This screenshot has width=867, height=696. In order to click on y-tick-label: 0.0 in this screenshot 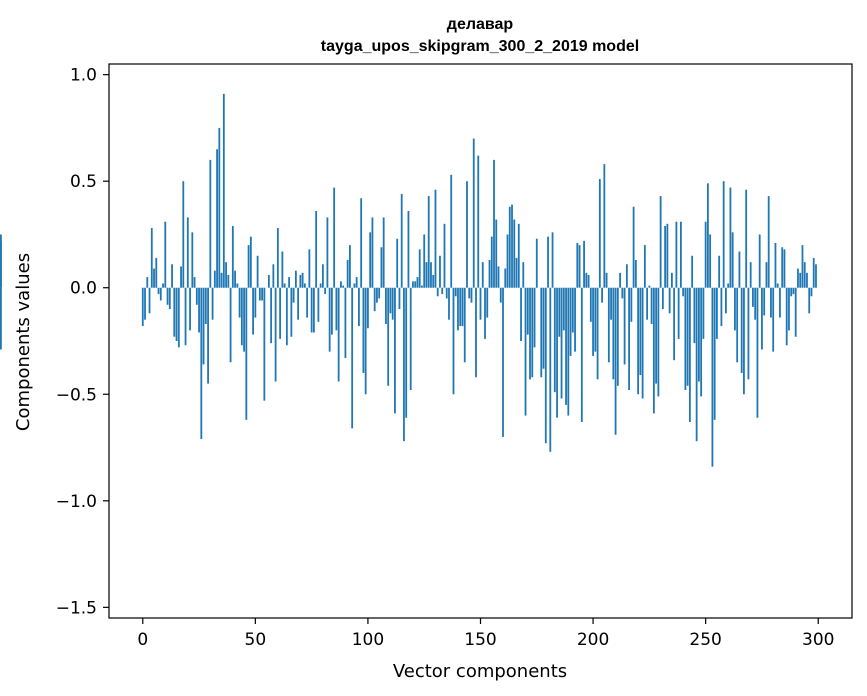, I will do `click(83, 289)`.